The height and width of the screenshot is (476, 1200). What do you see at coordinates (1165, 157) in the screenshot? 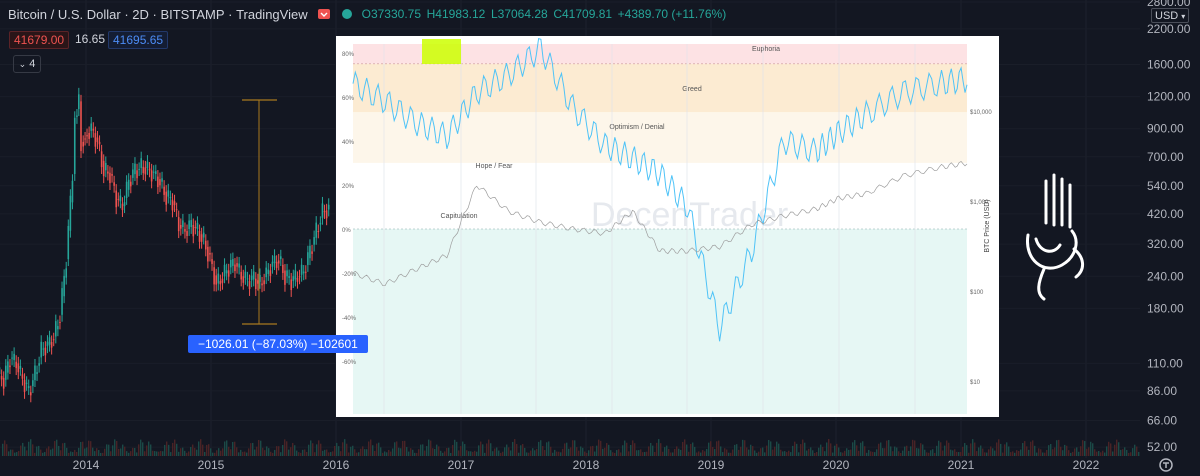
I see `y-tick-label: 700.00` at bounding box center [1165, 157].